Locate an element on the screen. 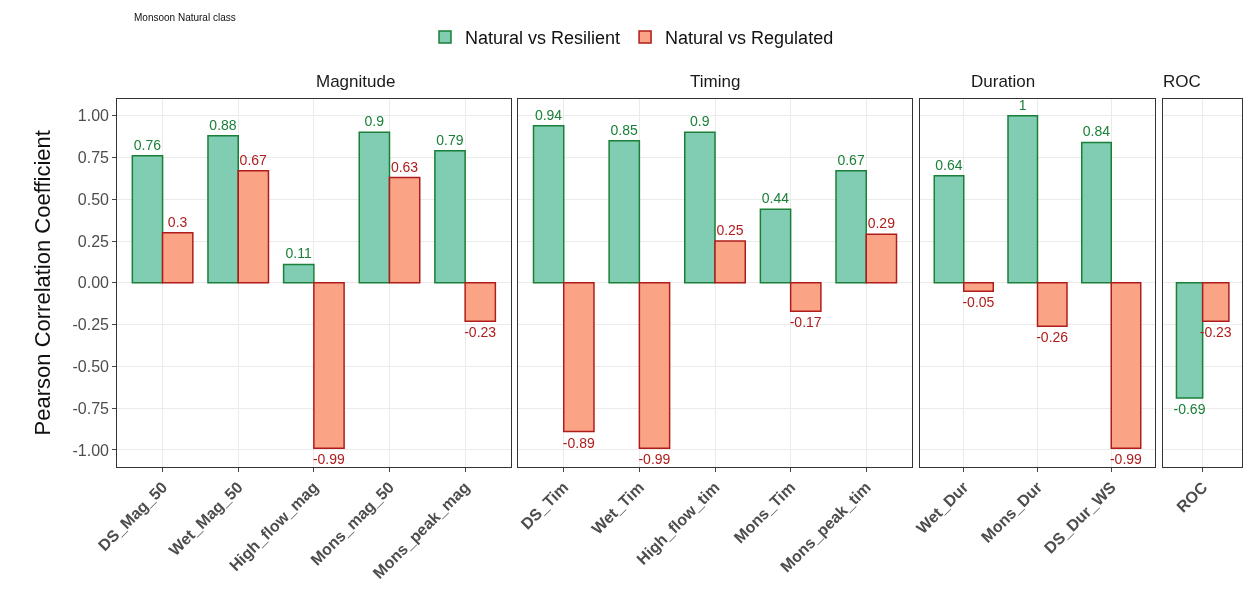  y-axis-title: Pearson Correlation Coefficient is located at coordinates (43, 283).